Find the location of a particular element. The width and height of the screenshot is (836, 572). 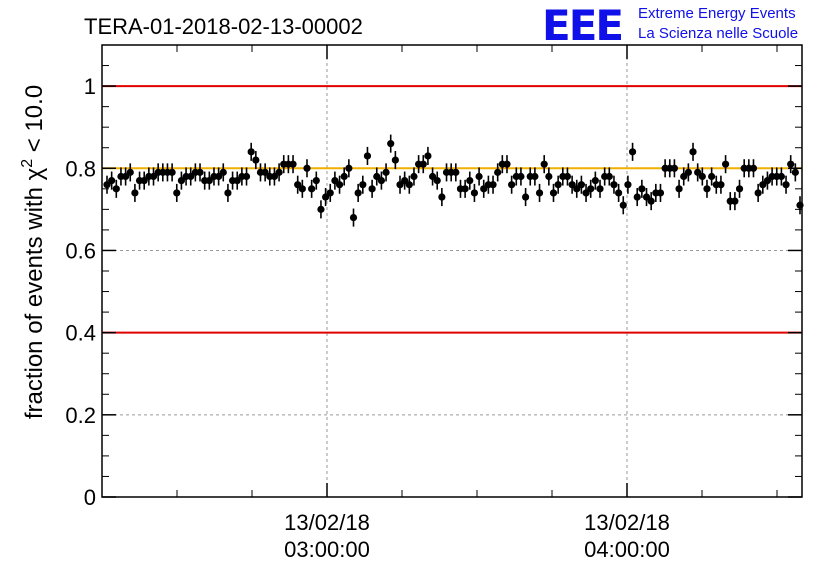

run-title: TERA-01-2018-02-13-00002 is located at coordinates (223, 26).